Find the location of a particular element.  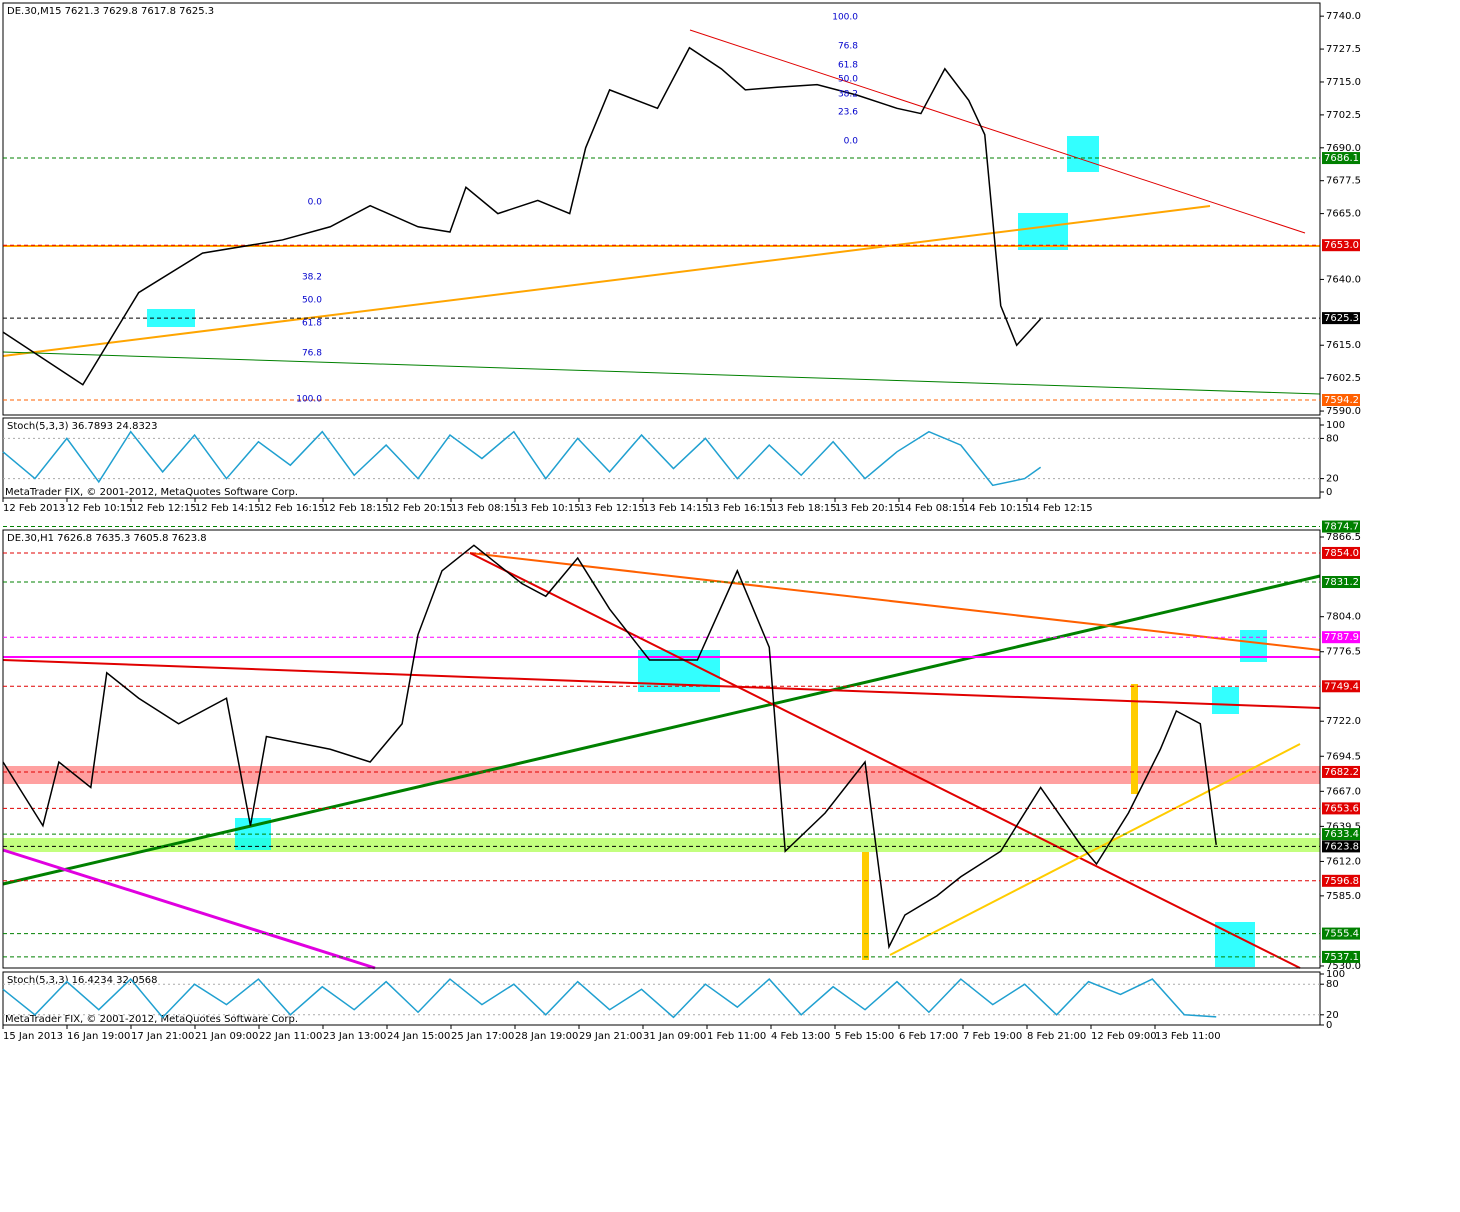

level-label: 7653.0 is located at coordinates (1341, 245).